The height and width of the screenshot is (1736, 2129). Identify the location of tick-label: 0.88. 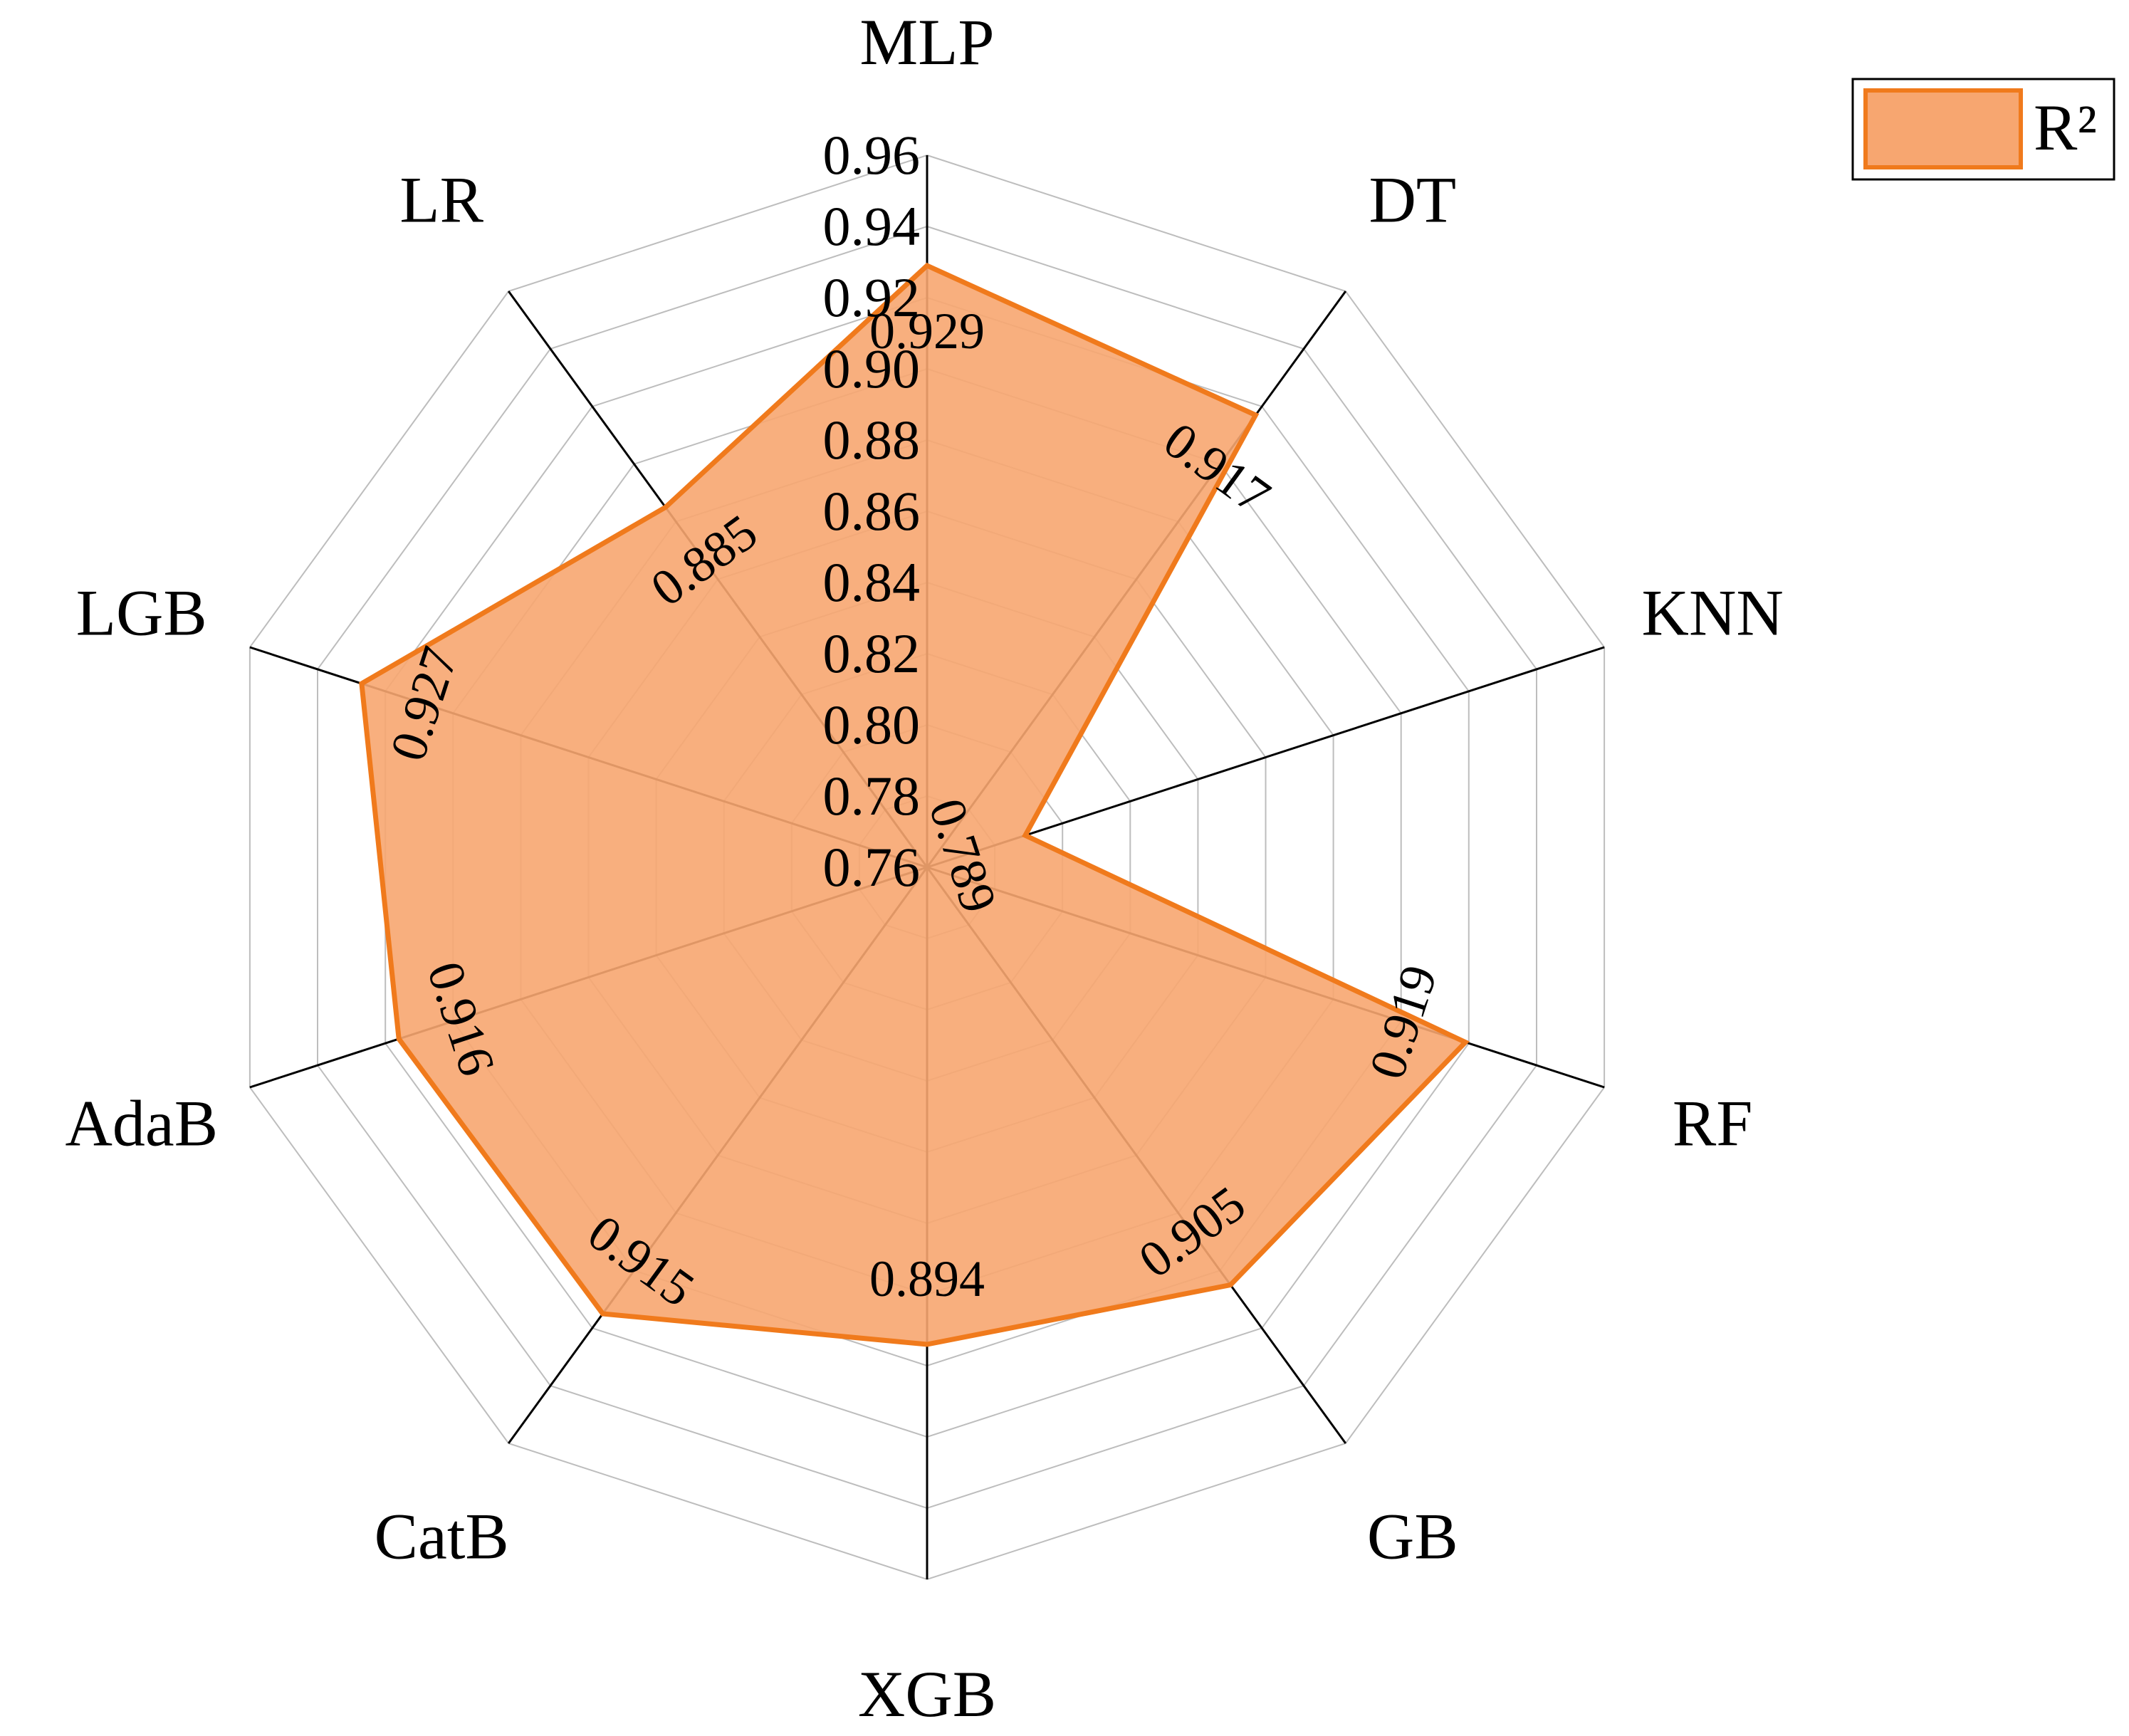
(872, 440).